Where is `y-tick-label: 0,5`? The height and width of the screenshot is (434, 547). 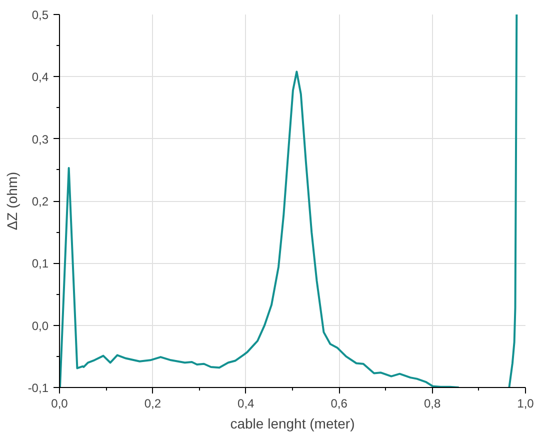
y-tick-label: 0,5 is located at coordinates (40, 15).